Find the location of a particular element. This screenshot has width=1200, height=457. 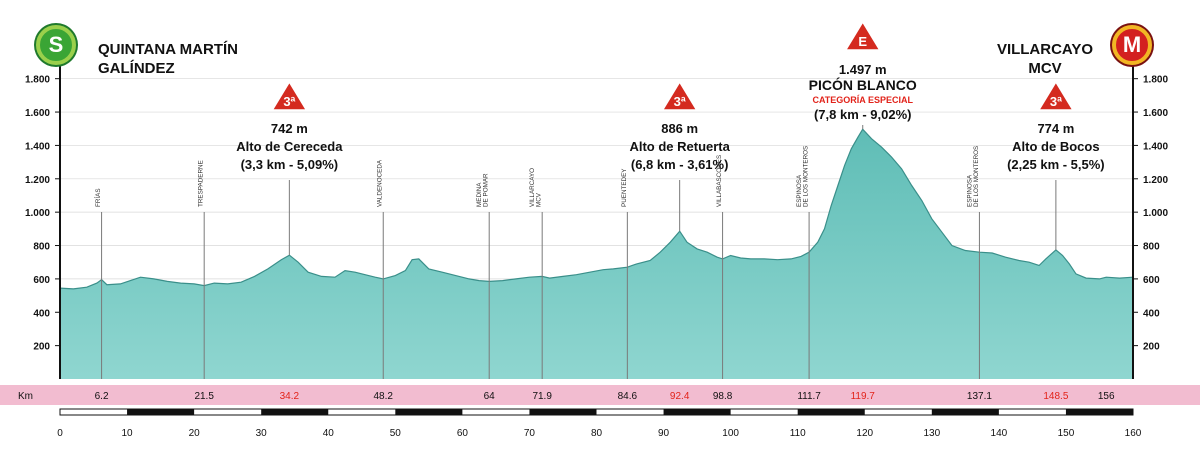

x-tick-label: 10 is located at coordinates (128, 433).